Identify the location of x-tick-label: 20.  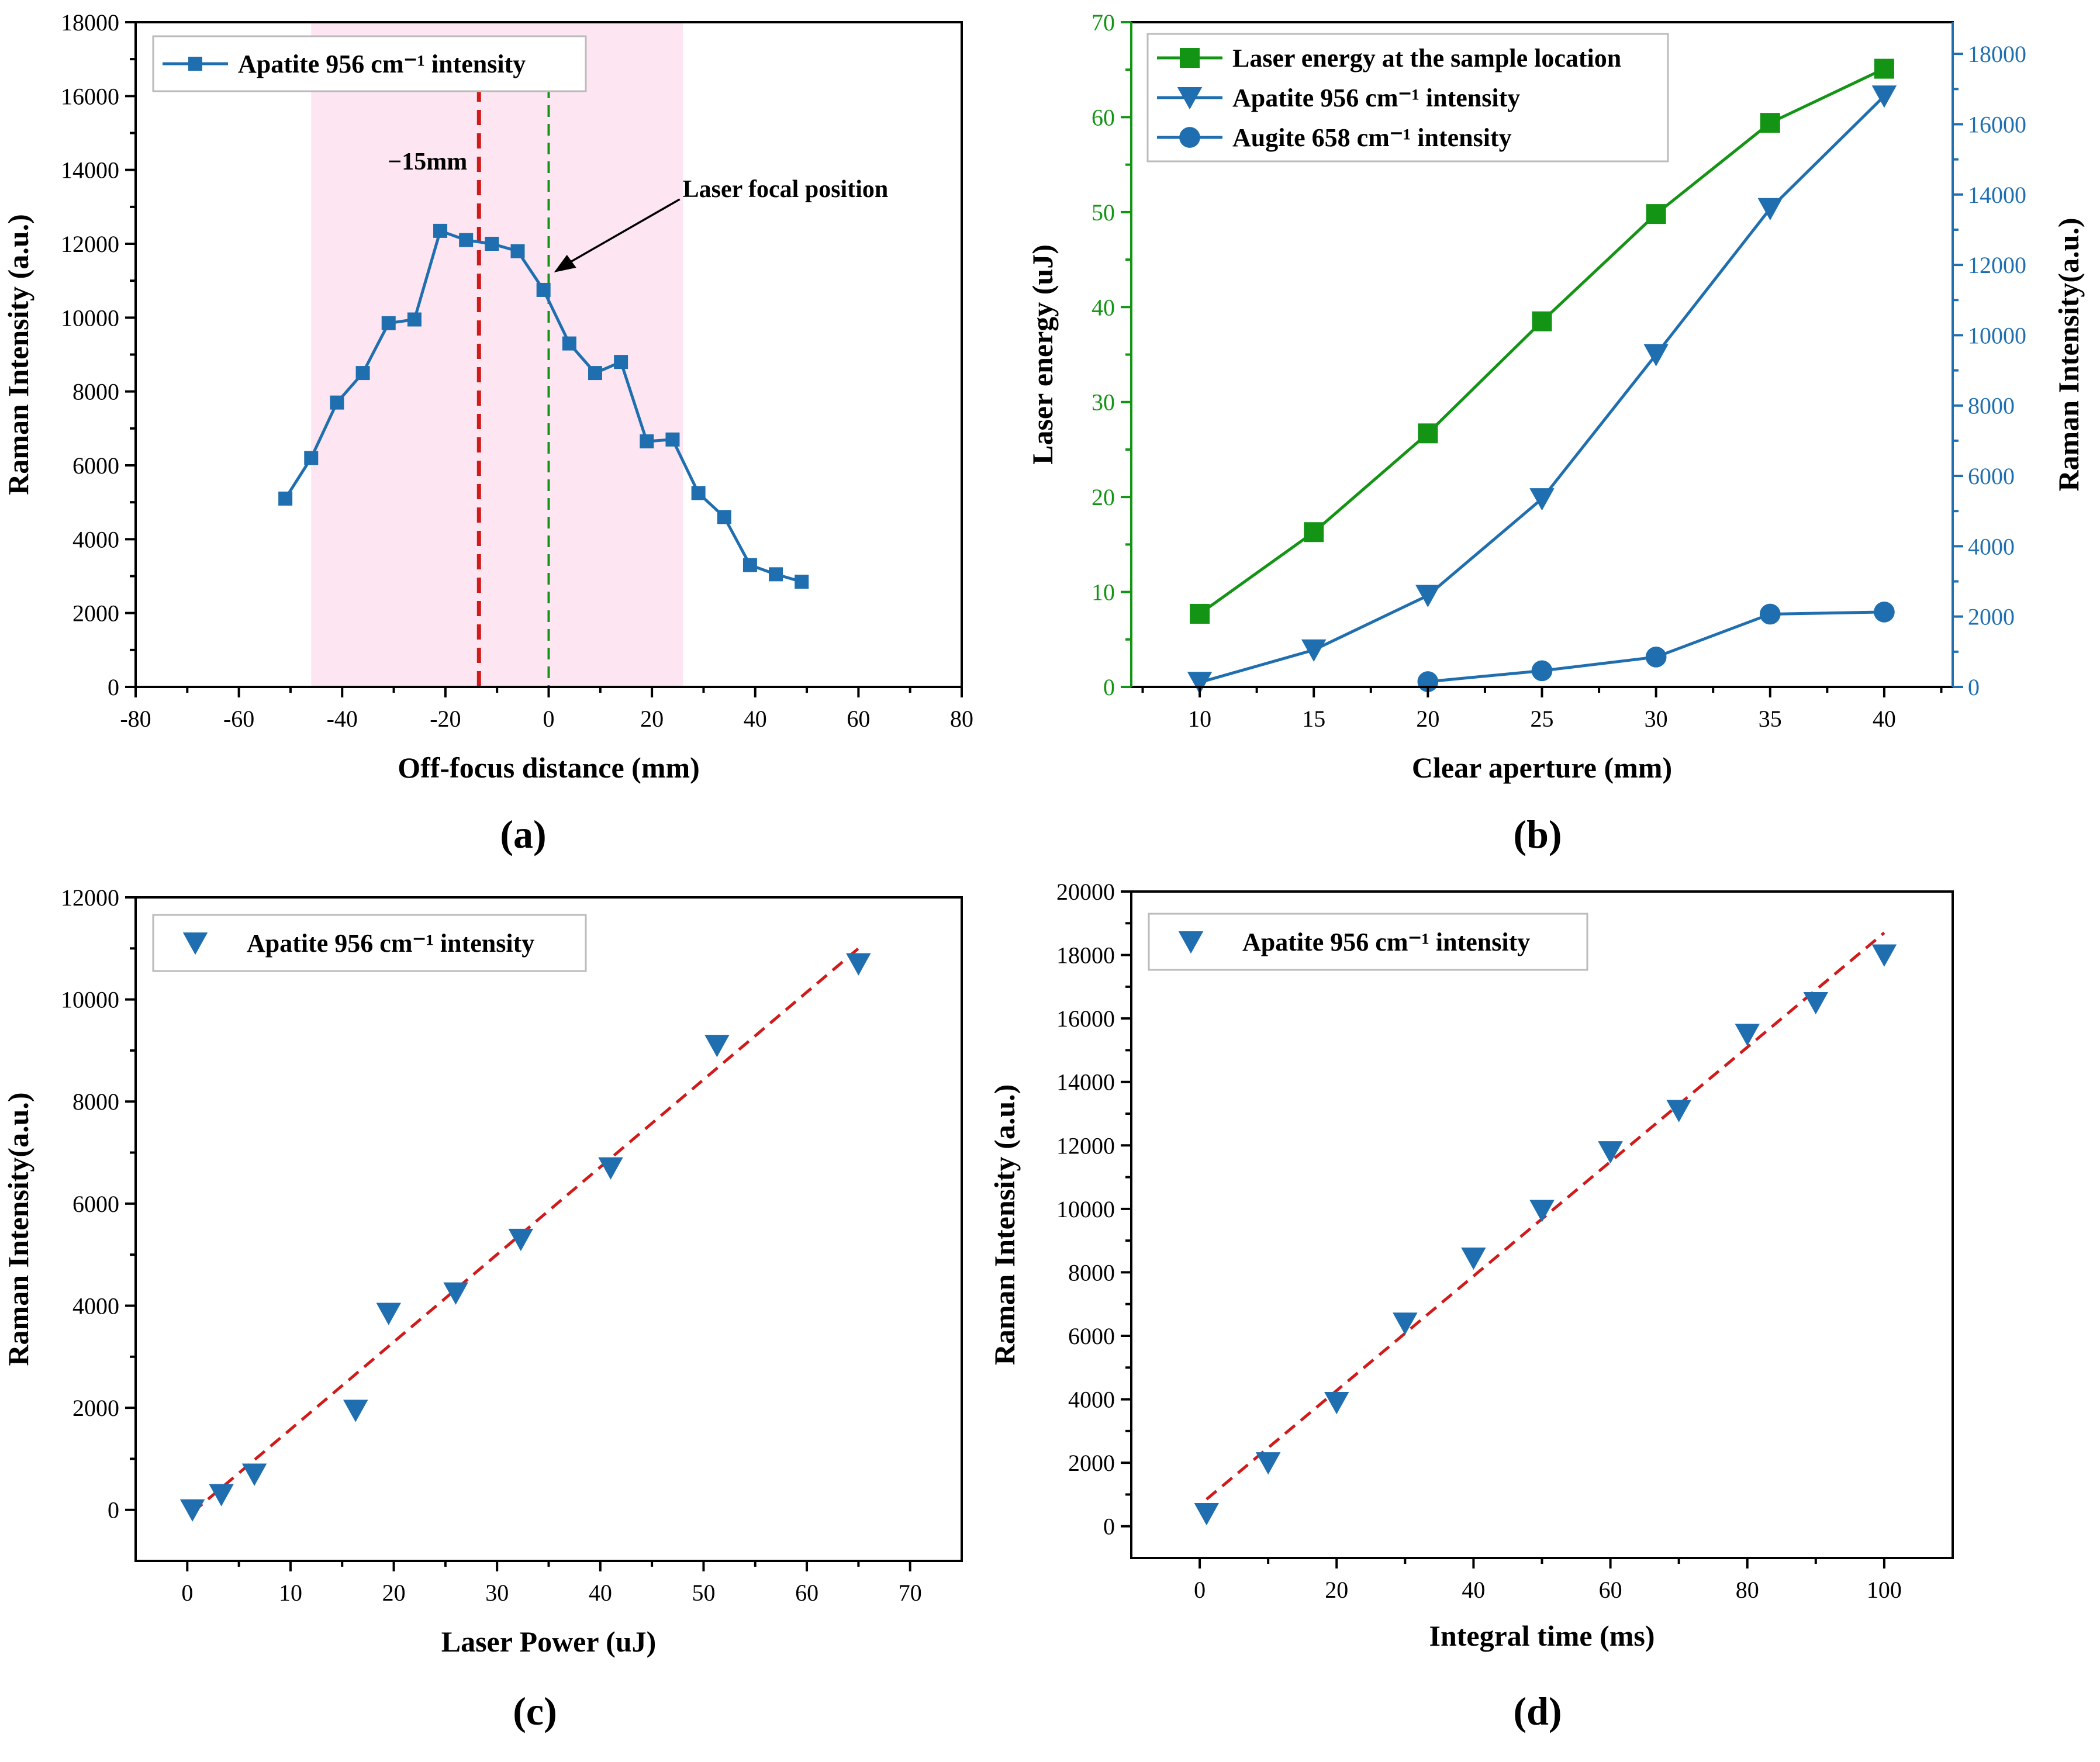
(652, 719).